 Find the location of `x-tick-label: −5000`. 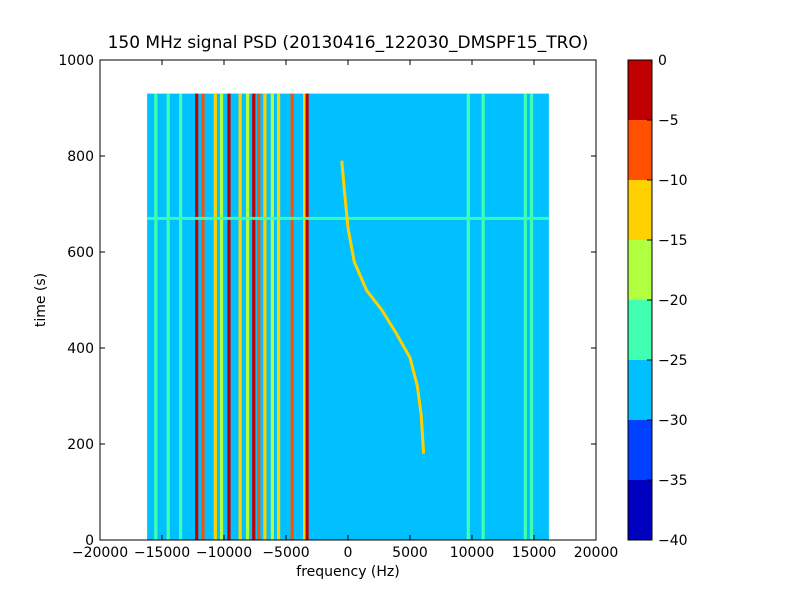

x-tick-label: −5000 is located at coordinates (285, 553).